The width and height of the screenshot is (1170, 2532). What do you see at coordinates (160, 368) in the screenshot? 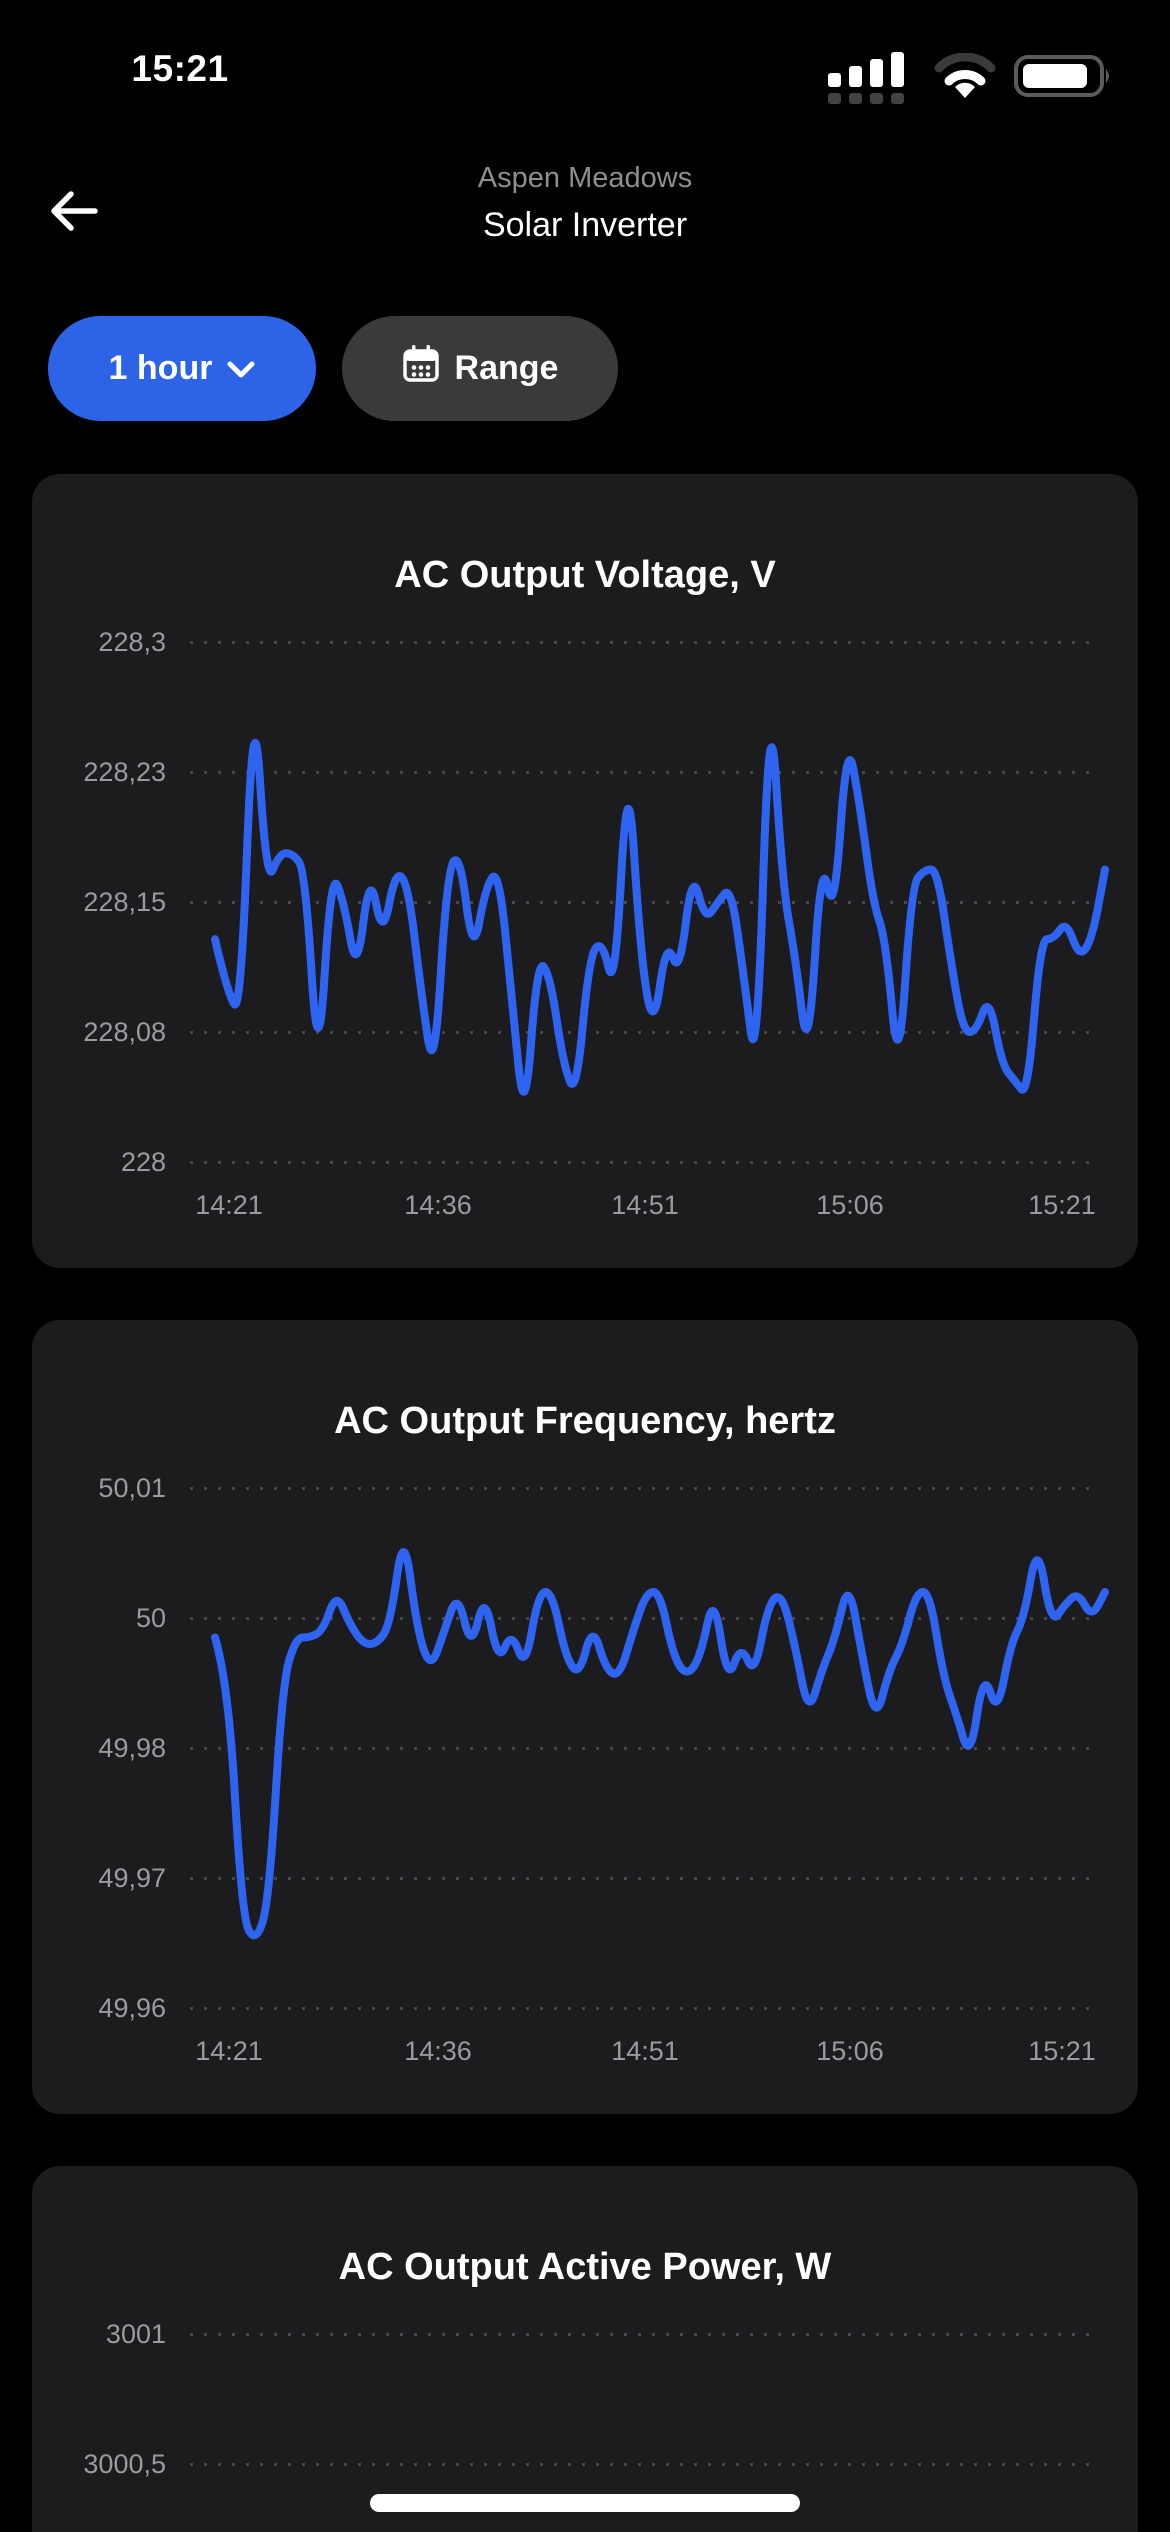
I see `period-label: 1 hour` at bounding box center [160, 368].